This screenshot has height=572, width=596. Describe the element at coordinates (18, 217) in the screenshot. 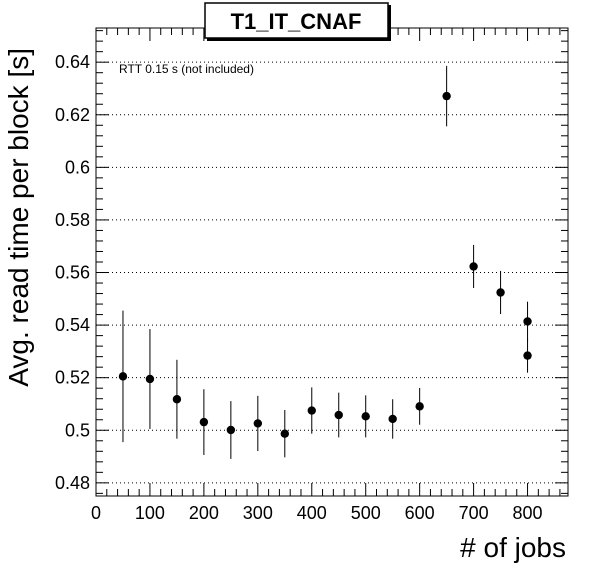

I see `y-axis-label: Avg. read time per block [s]` at that location.